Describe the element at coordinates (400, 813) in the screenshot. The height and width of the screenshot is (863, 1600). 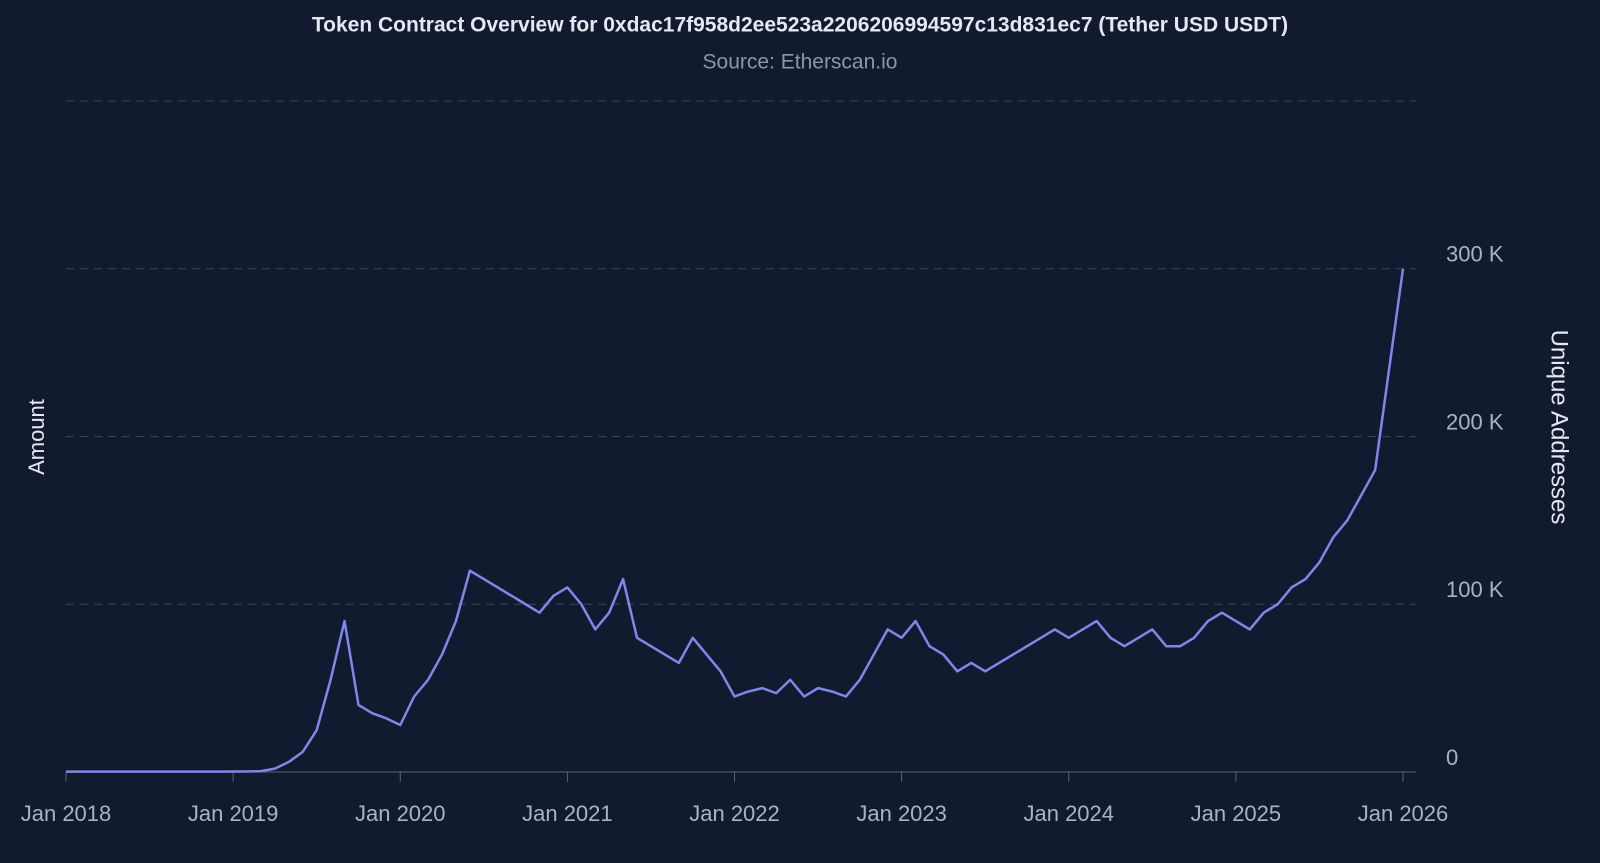
I see `x-tick-label: Jan 2020` at that location.